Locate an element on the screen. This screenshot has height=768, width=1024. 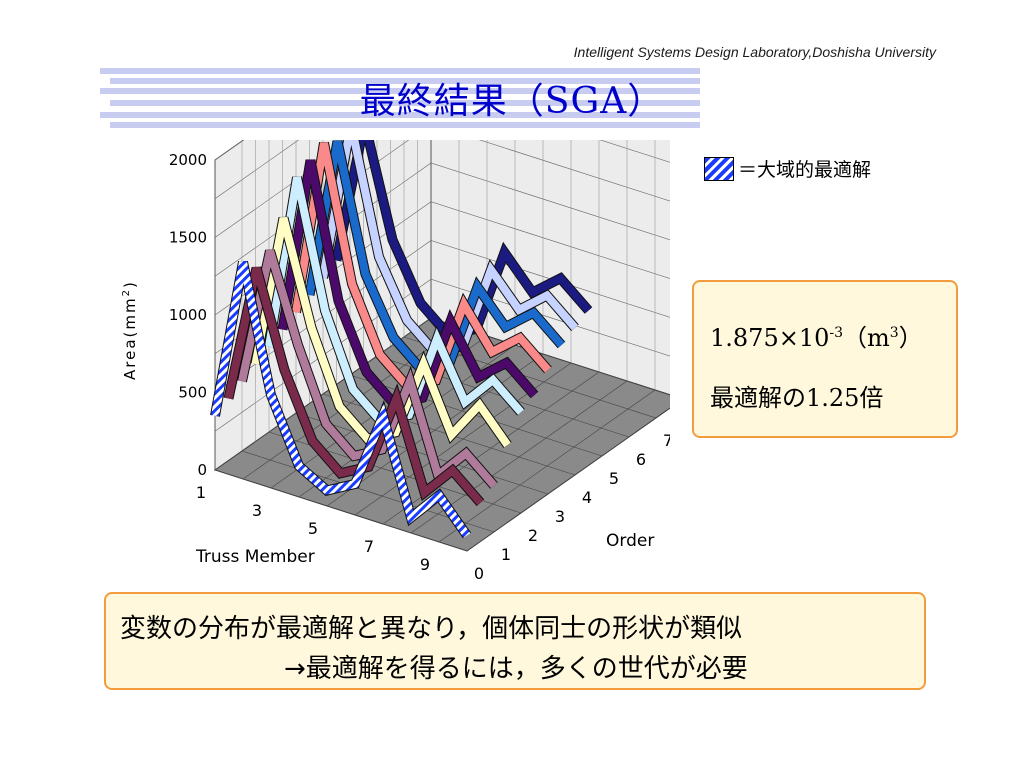
z-tick-label: 4 is located at coordinates (587, 497).